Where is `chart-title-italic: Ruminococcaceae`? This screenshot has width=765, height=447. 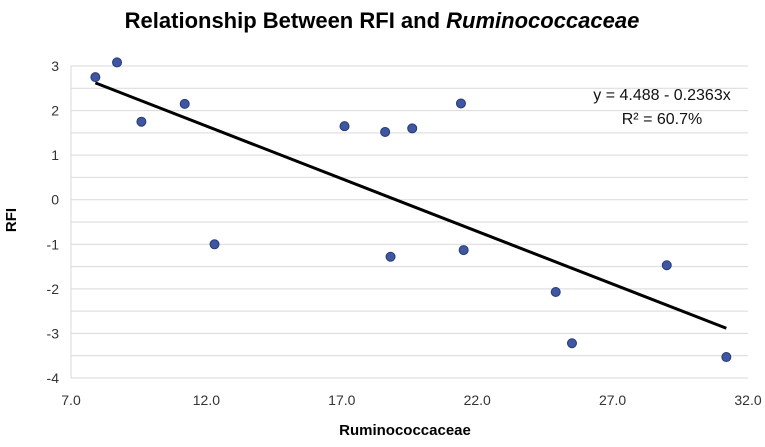
chart-title-italic: Ruminococcaceae is located at coordinates (542, 20).